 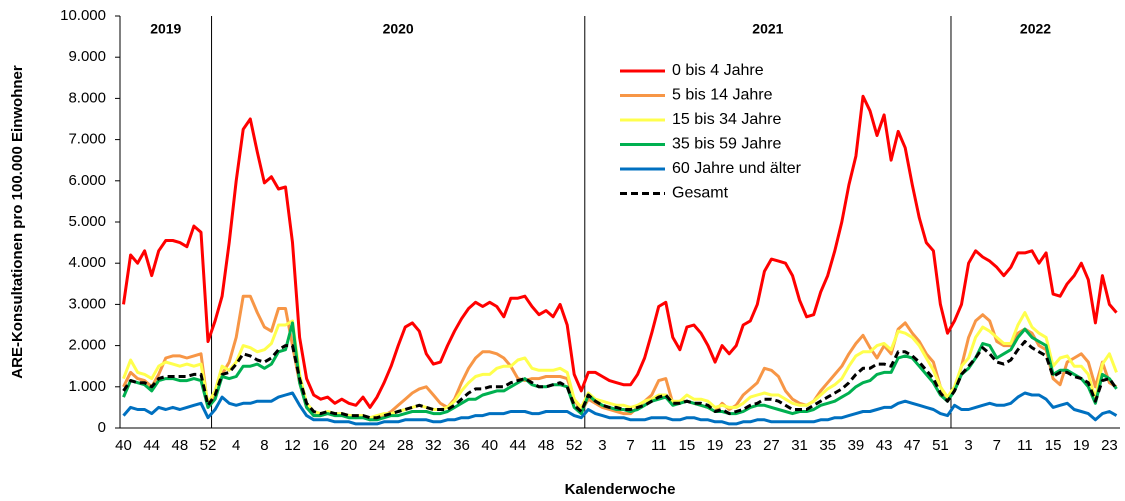 I want to click on legend-label: 15 bis 34 Jahre, so click(x=727, y=119).